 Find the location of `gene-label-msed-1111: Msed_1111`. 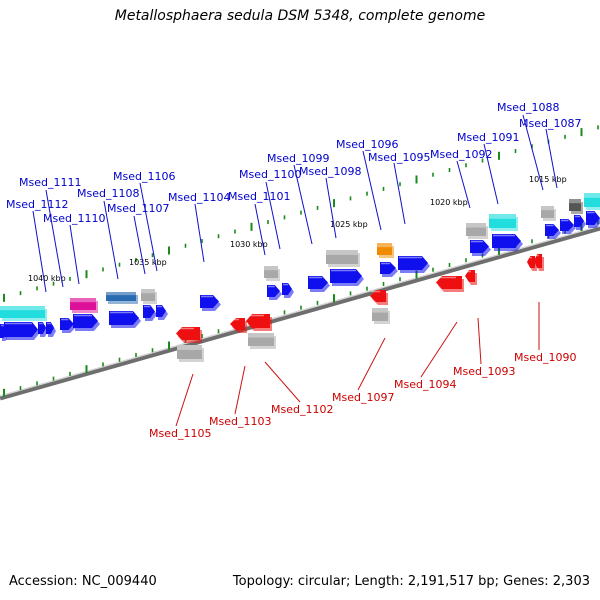

gene-label-msed-1111: Msed_1111 is located at coordinates (50, 182).